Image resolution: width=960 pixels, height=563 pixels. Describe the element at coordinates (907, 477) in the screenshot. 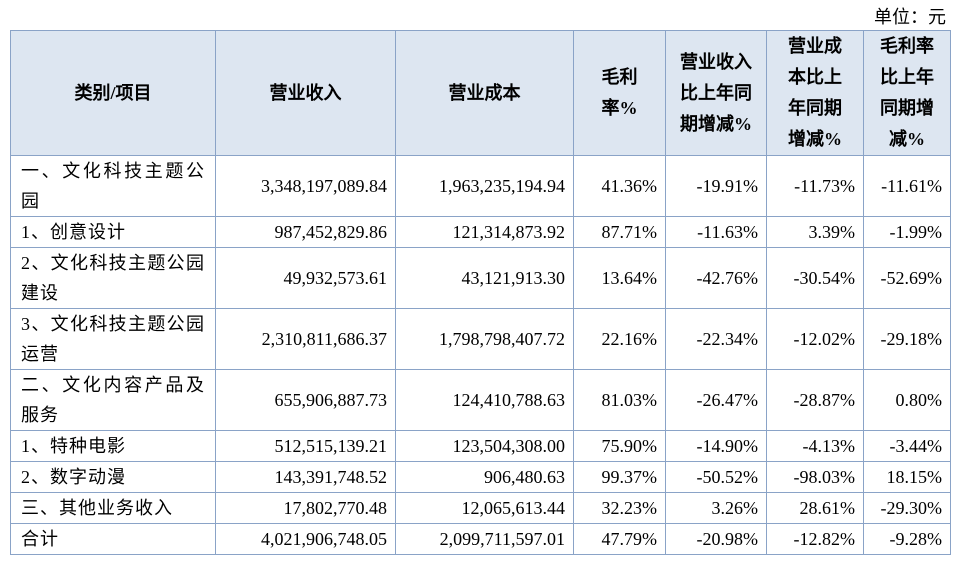

I see `value-cell: 18.15%` at that location.